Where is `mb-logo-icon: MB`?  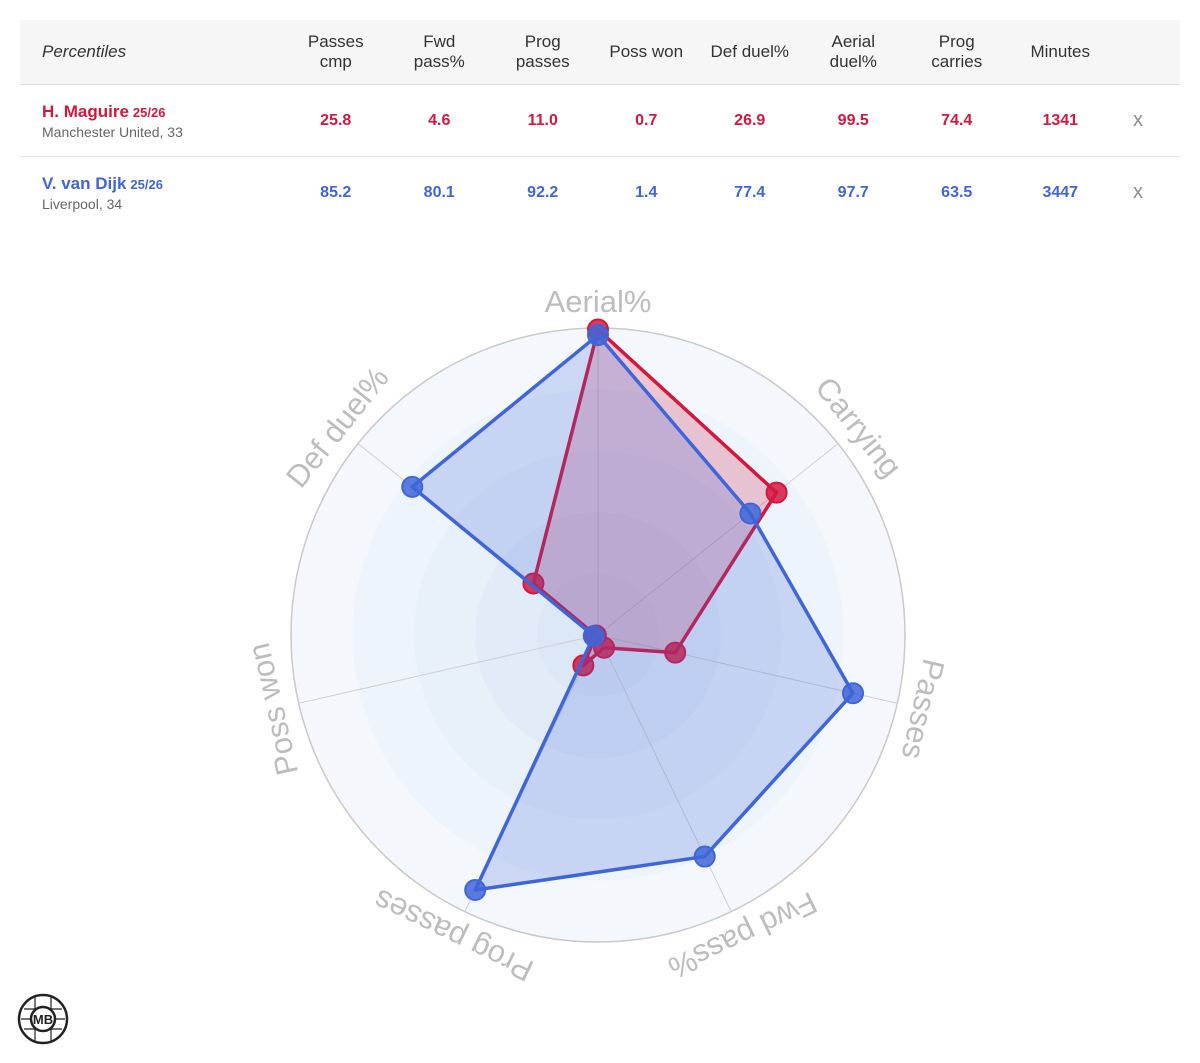
mb-logo-icon: MB is located at coordinates (43, 1019).